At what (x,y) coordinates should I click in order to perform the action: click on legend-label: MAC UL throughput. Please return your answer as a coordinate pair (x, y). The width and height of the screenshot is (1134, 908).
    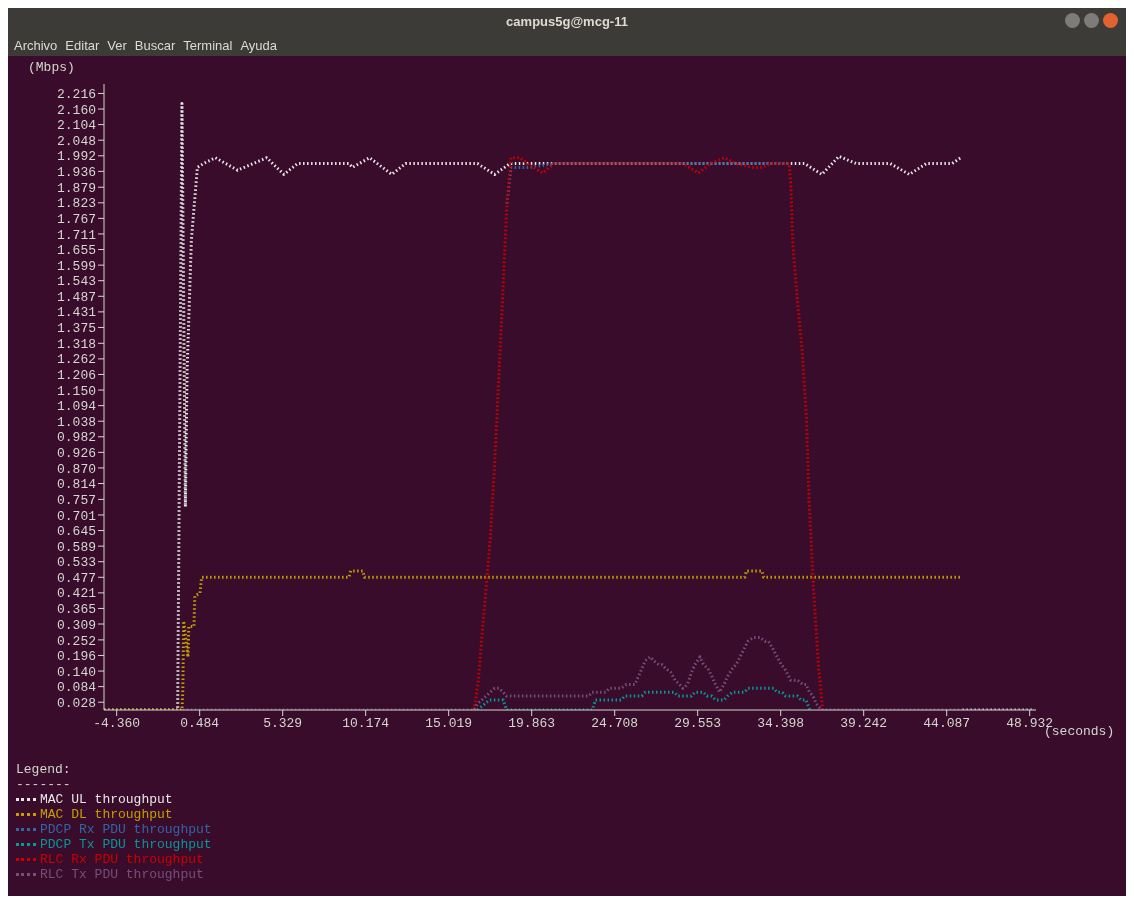
    Looking at the image, I should click on (106, 799).